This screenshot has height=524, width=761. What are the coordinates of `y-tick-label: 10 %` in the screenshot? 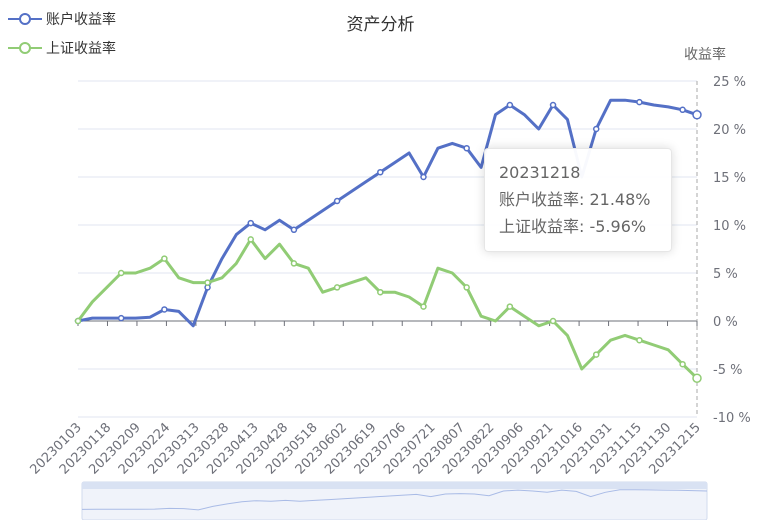 It's located at (729, 226).